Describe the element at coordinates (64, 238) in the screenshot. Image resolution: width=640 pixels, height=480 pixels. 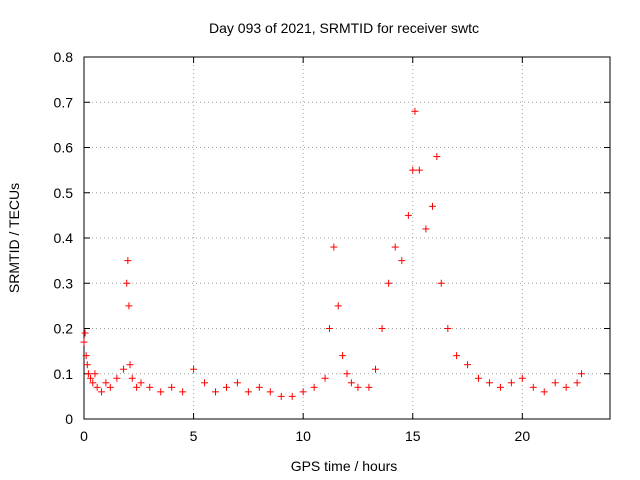
I see `y-tick-label: 0.4` at that location.